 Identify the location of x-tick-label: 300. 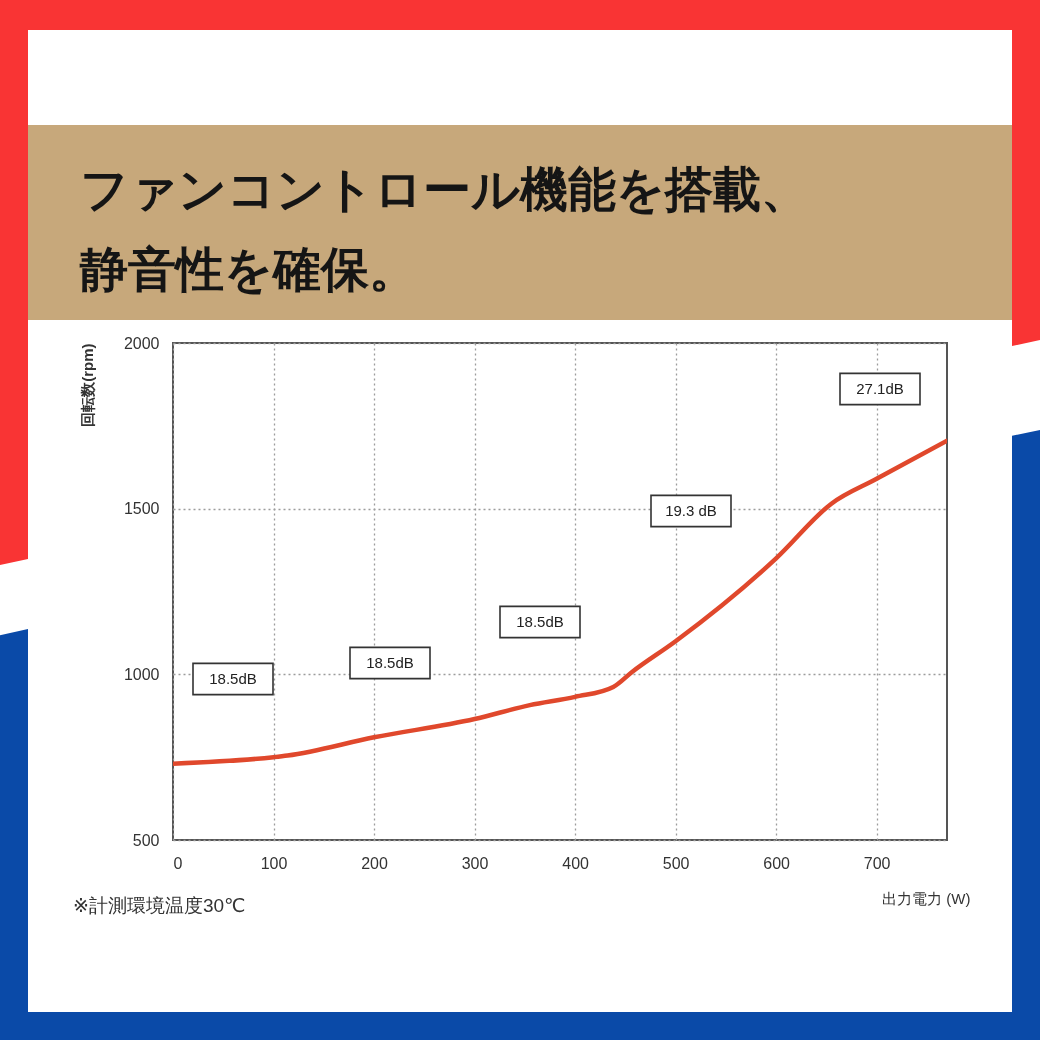
(475, 863).